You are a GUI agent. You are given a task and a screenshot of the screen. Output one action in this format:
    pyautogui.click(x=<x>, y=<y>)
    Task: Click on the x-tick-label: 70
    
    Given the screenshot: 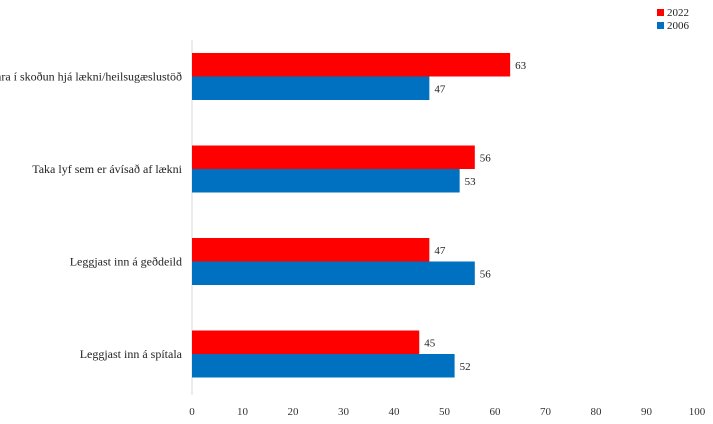 What is the action you would take?
    pyautogui.click(x=546, y=412)
    